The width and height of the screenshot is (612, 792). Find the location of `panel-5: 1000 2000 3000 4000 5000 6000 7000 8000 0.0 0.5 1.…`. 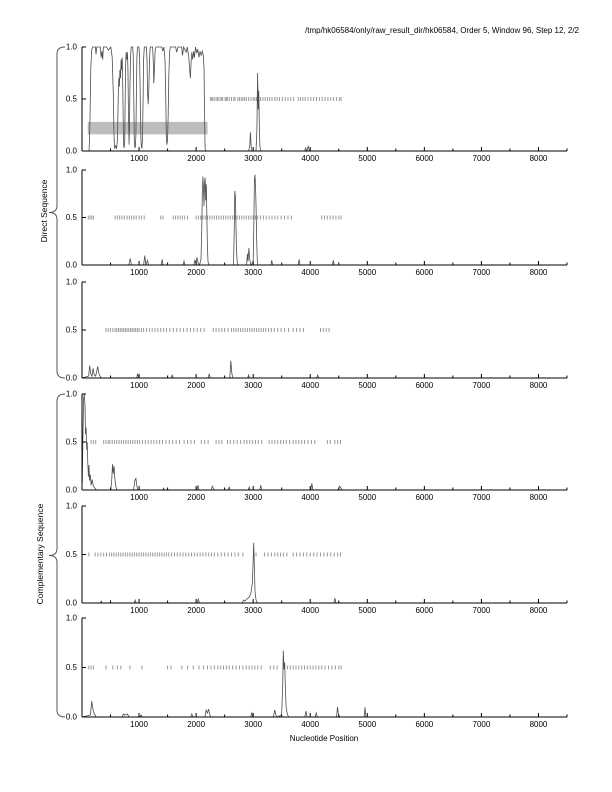

panel-5: 1000 2000 3000 4000 5000 6000 7000 8000 0.0 0.5 1.… is located at coordinates (317, 558).